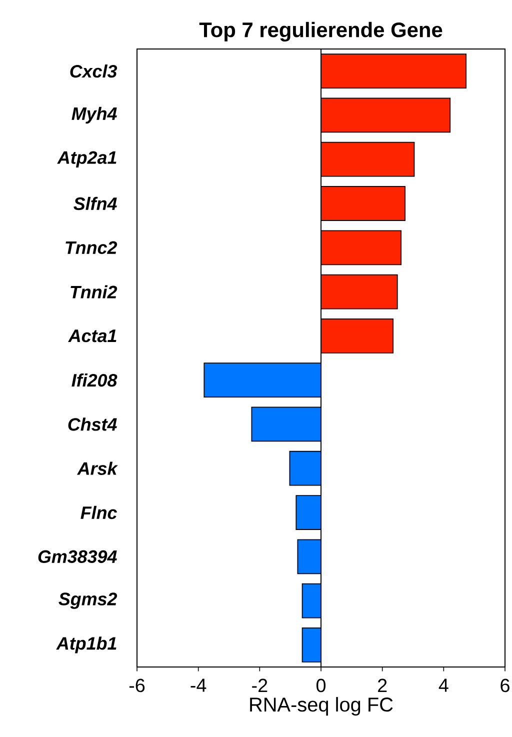  What do you see at coordinates (94, 71) in the screenshot?
I see `y-tick-label: Cxcl3` at bounding box center [94, 71].